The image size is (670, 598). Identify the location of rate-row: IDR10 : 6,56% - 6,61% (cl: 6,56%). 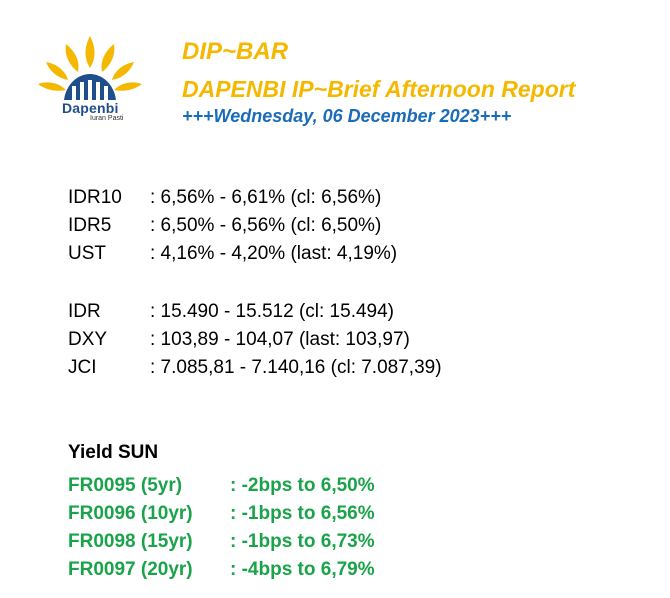
(232, 198).